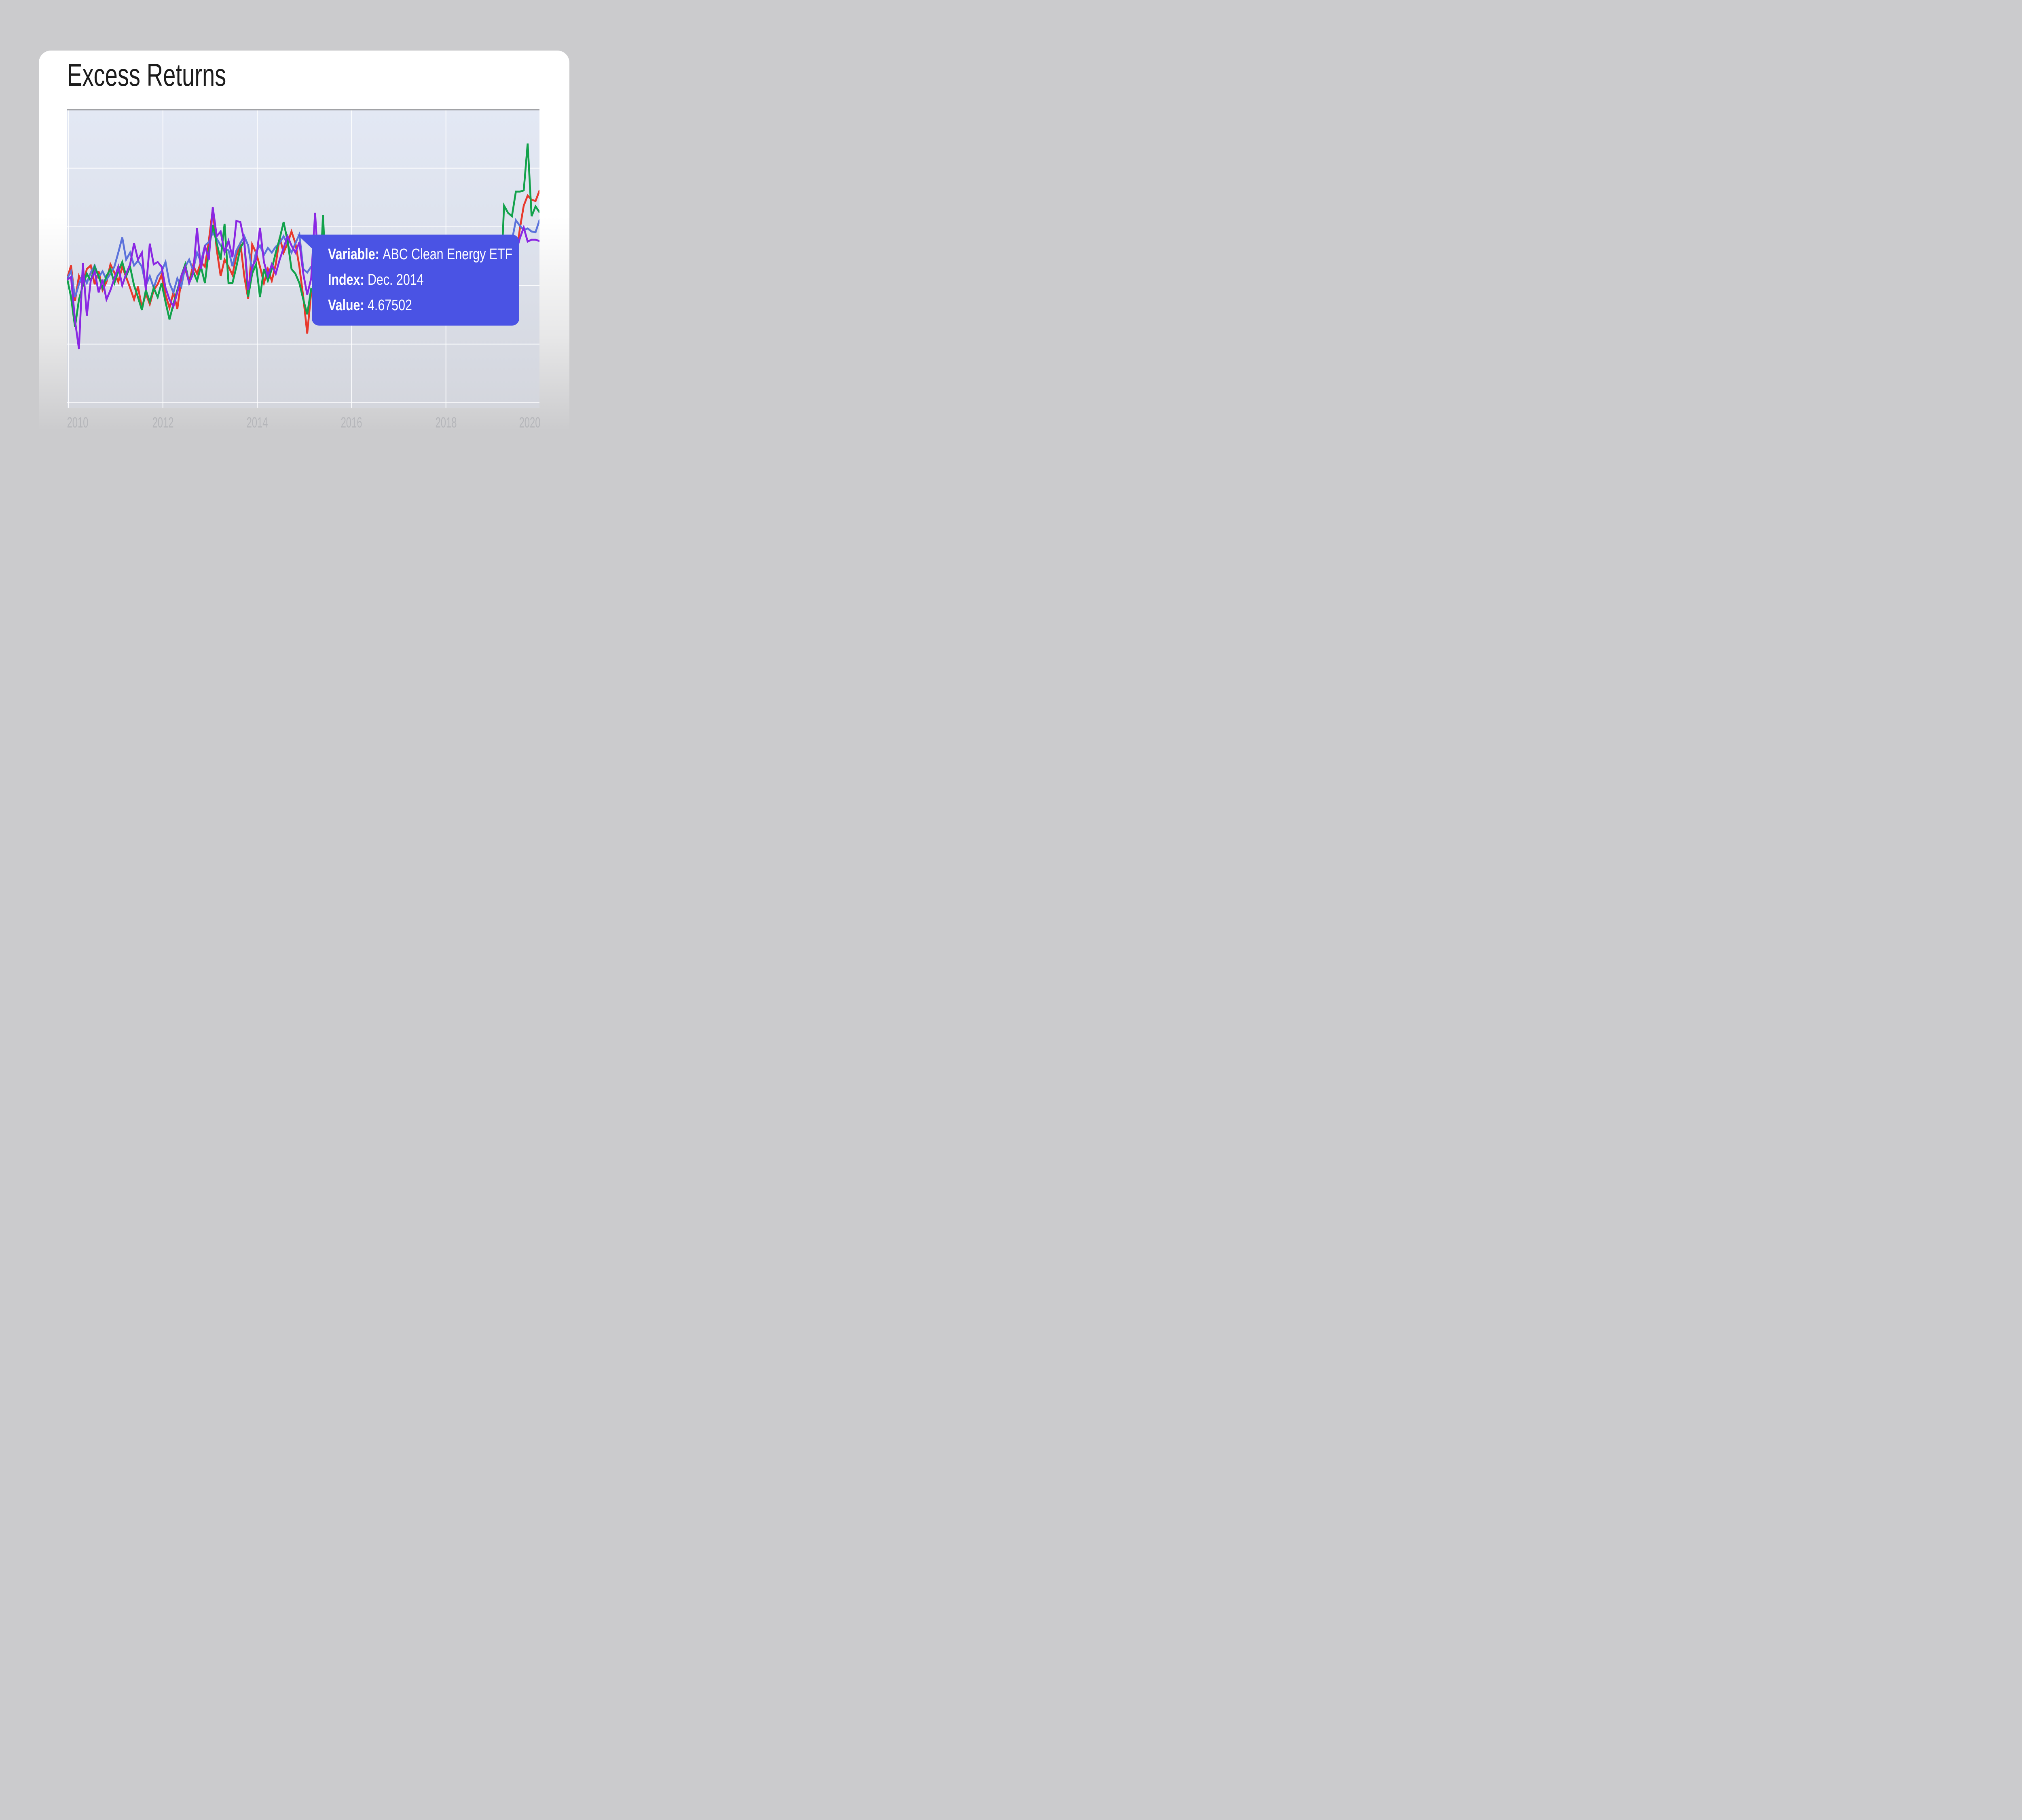  Describe the element at coordinates (163, 422) in the screenshot. I see `x-axis-label-2012: 2012` at that location.